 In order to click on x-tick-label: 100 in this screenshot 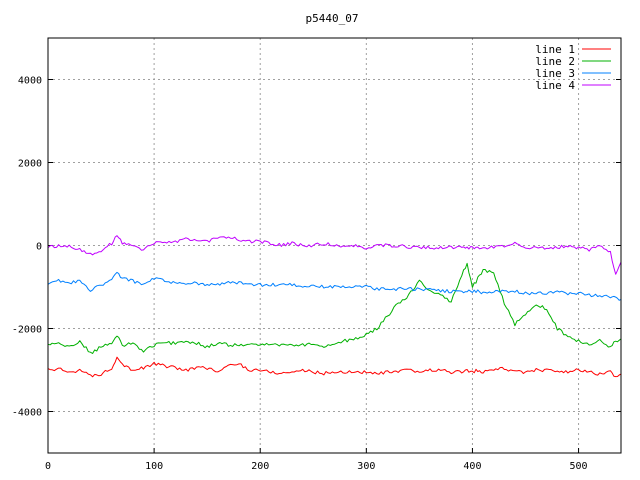, I will do `click(154, 466)`.